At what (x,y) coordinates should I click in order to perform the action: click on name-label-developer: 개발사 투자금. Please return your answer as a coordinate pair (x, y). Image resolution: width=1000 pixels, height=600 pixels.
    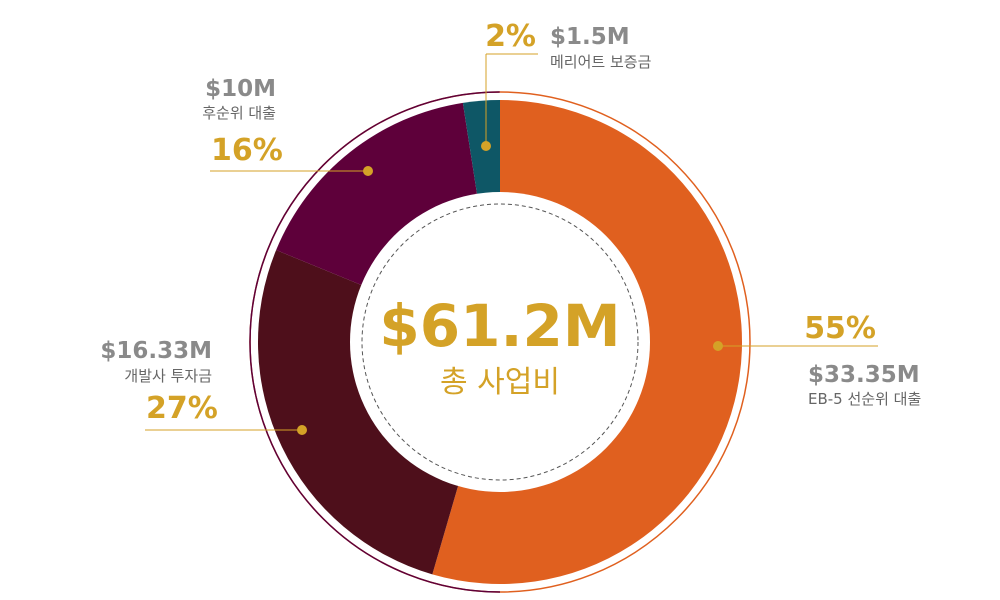
    Looking at the image, I should click on (168, 376).